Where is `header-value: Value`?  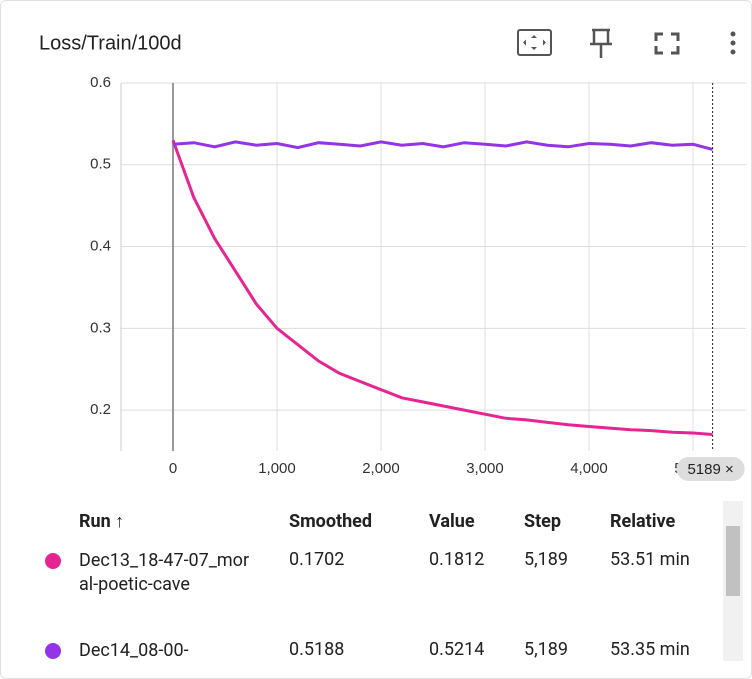 header-value: Value is located at coordinates (452, 521).